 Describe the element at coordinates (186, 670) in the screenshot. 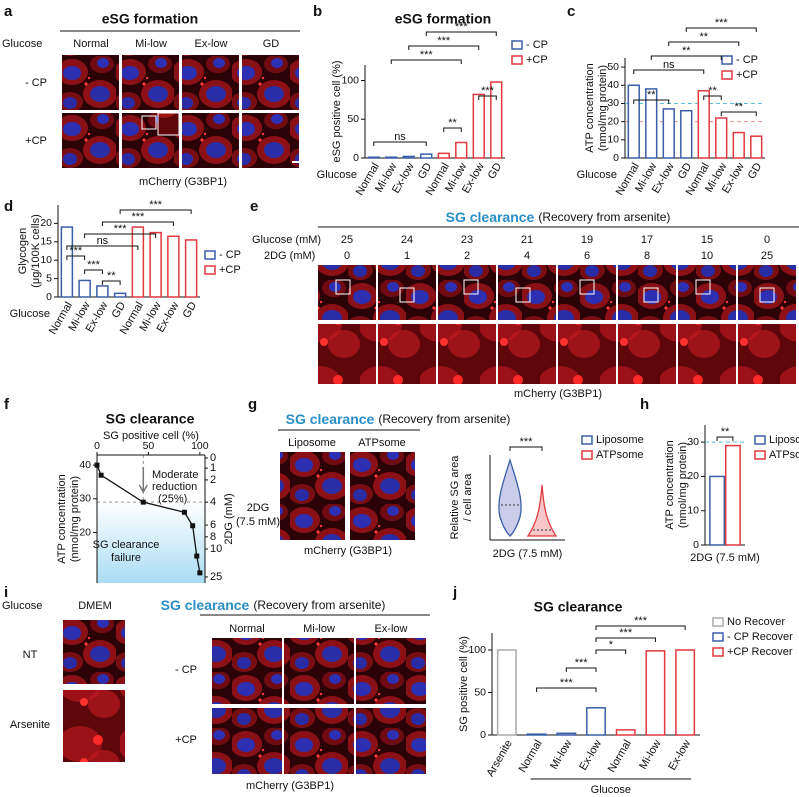

I see `row-label: - CP` at that location.